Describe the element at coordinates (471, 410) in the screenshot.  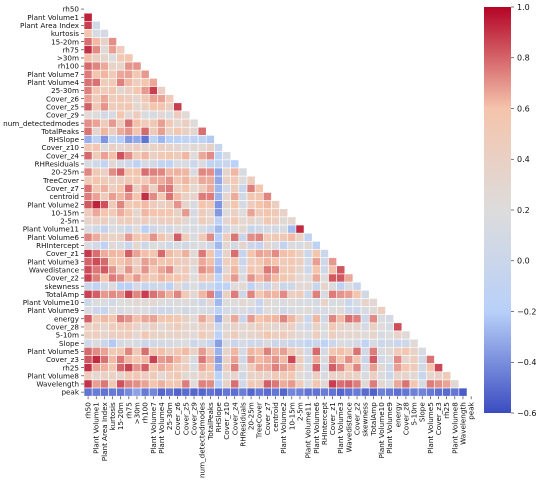
I see `x-tick-label: peak` at that location.